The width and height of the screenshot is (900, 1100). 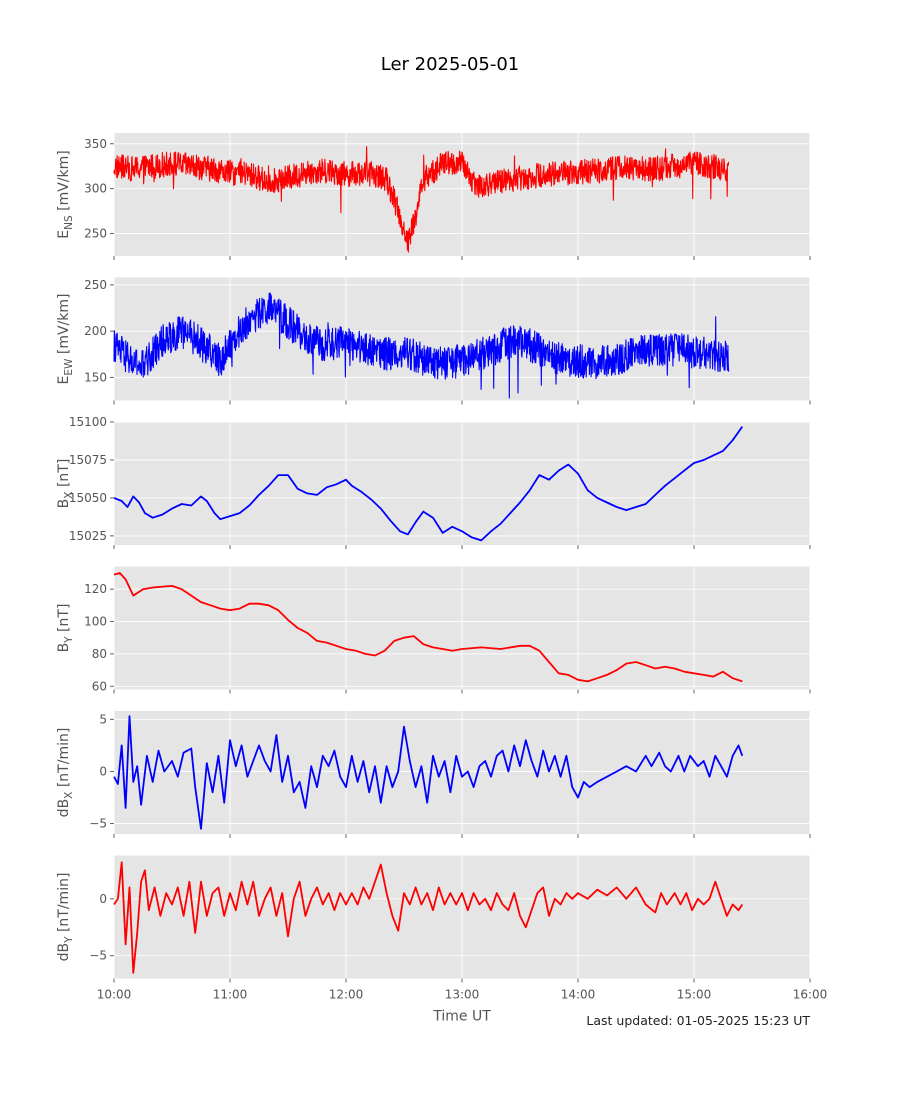 What do you see at coordinates (99, 654) in the screenshot?
I see `y-tick-label: 80` at bounding box center [99, 654].